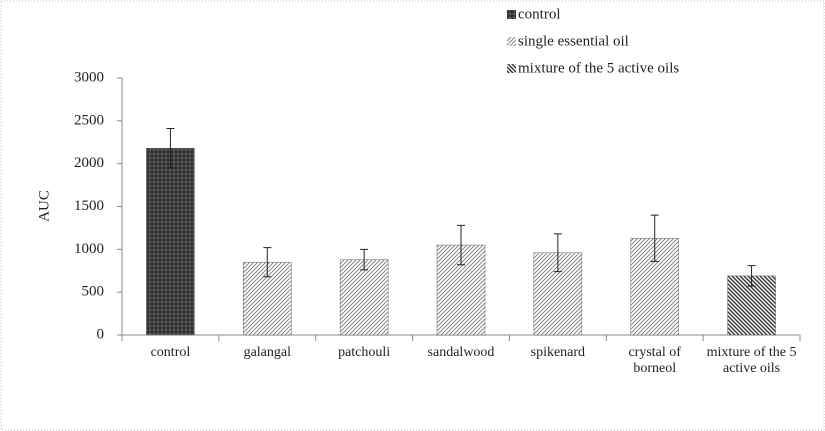  I want to click on y-tick-label: 0, so click(101, 334).